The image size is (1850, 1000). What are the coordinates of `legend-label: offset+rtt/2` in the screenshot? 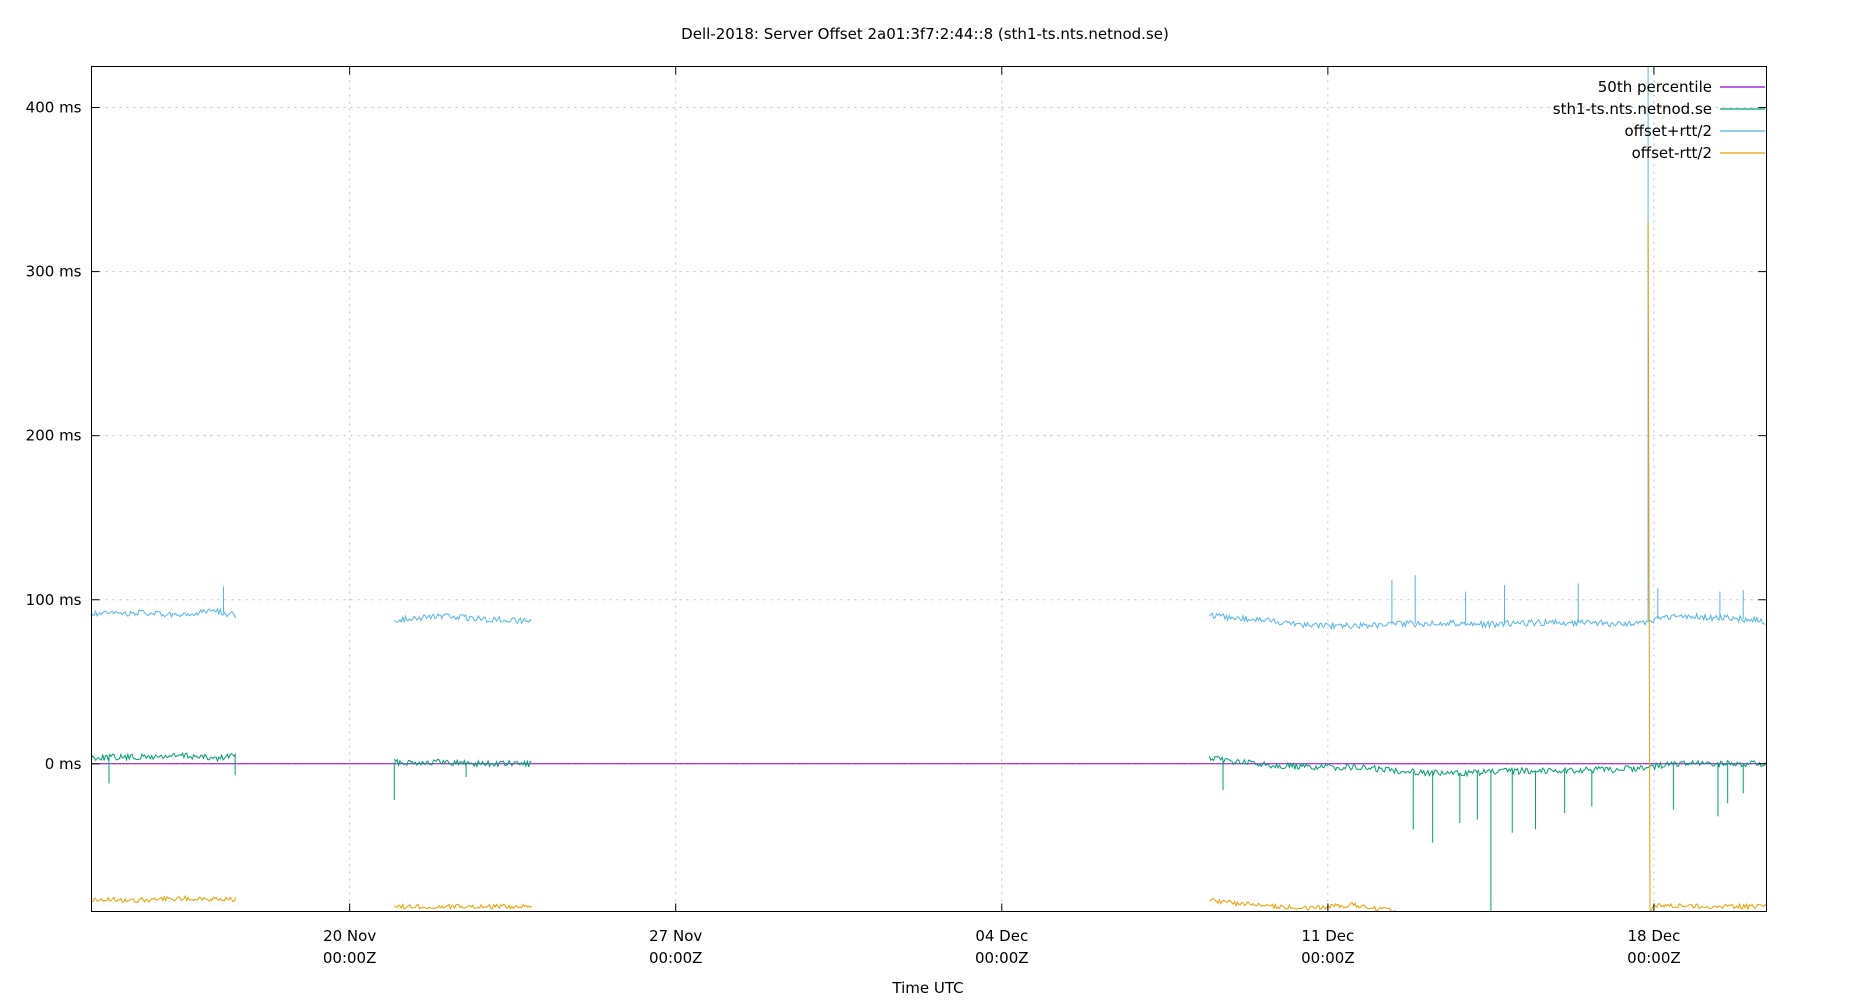 It's located at (1668, 131).